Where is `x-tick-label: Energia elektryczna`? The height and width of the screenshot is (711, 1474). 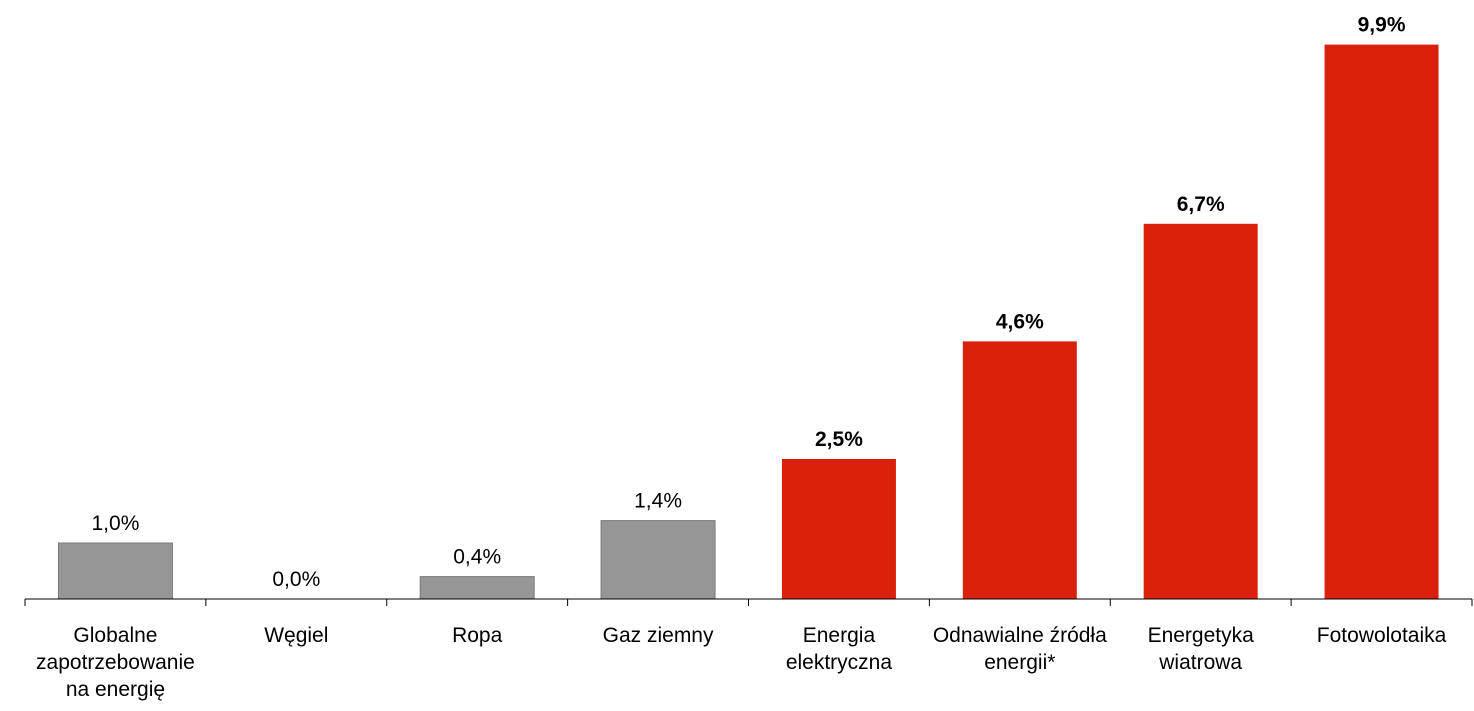 x-tick-label: Energia elektryczna is located at coordinates (839, 649).